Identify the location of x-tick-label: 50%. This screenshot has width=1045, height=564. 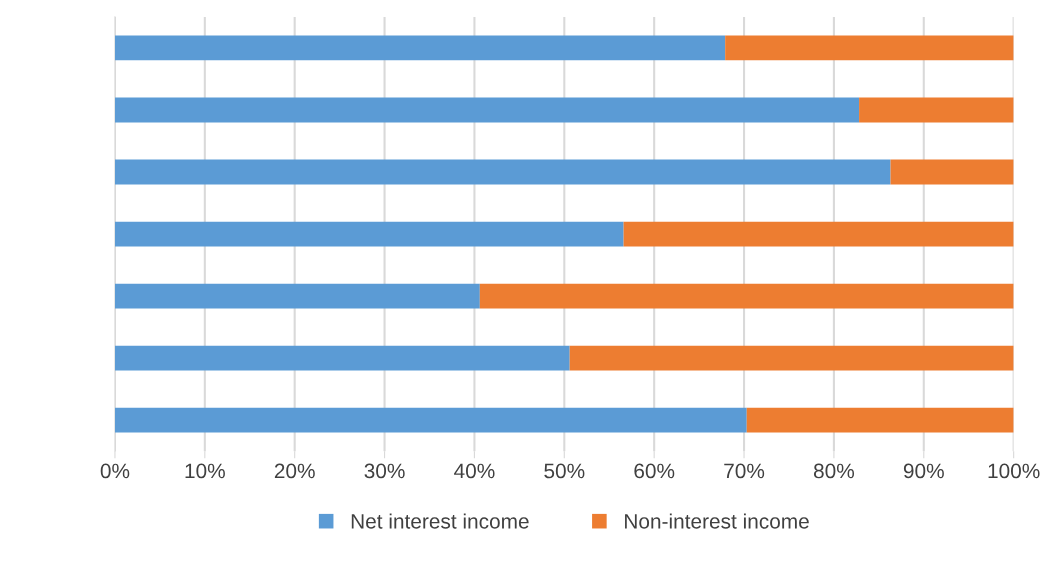
(564, 471).